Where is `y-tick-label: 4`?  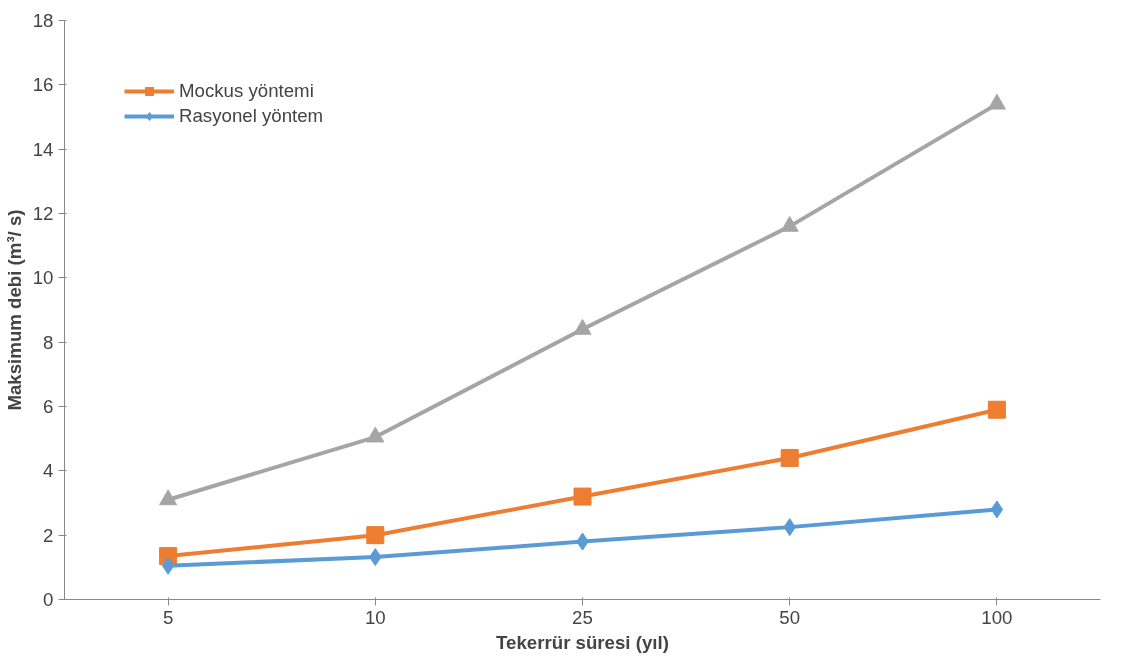 y-tick-label: 4 is located at coordinates (48, 471).